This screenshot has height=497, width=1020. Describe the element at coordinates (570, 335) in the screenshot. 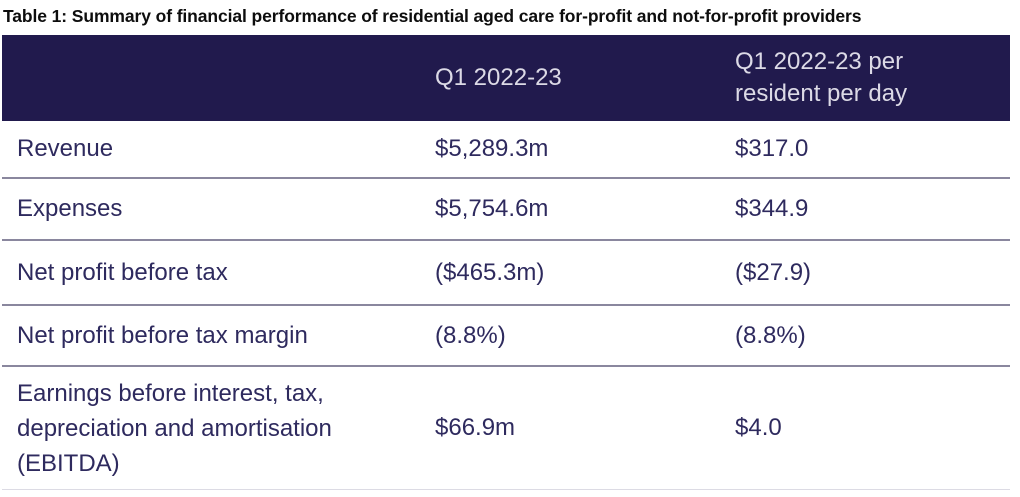

I see `row-value-q1: (8.8%)` at that location.